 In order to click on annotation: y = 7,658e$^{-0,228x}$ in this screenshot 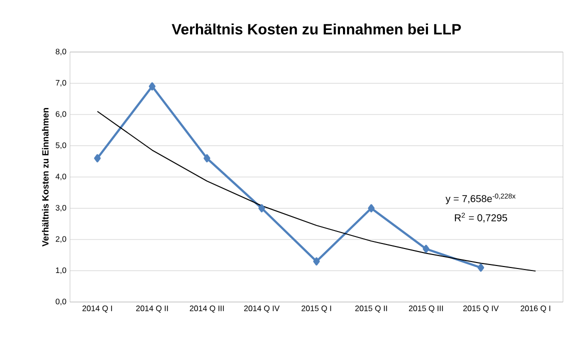, I will do `click(481, 199)`.